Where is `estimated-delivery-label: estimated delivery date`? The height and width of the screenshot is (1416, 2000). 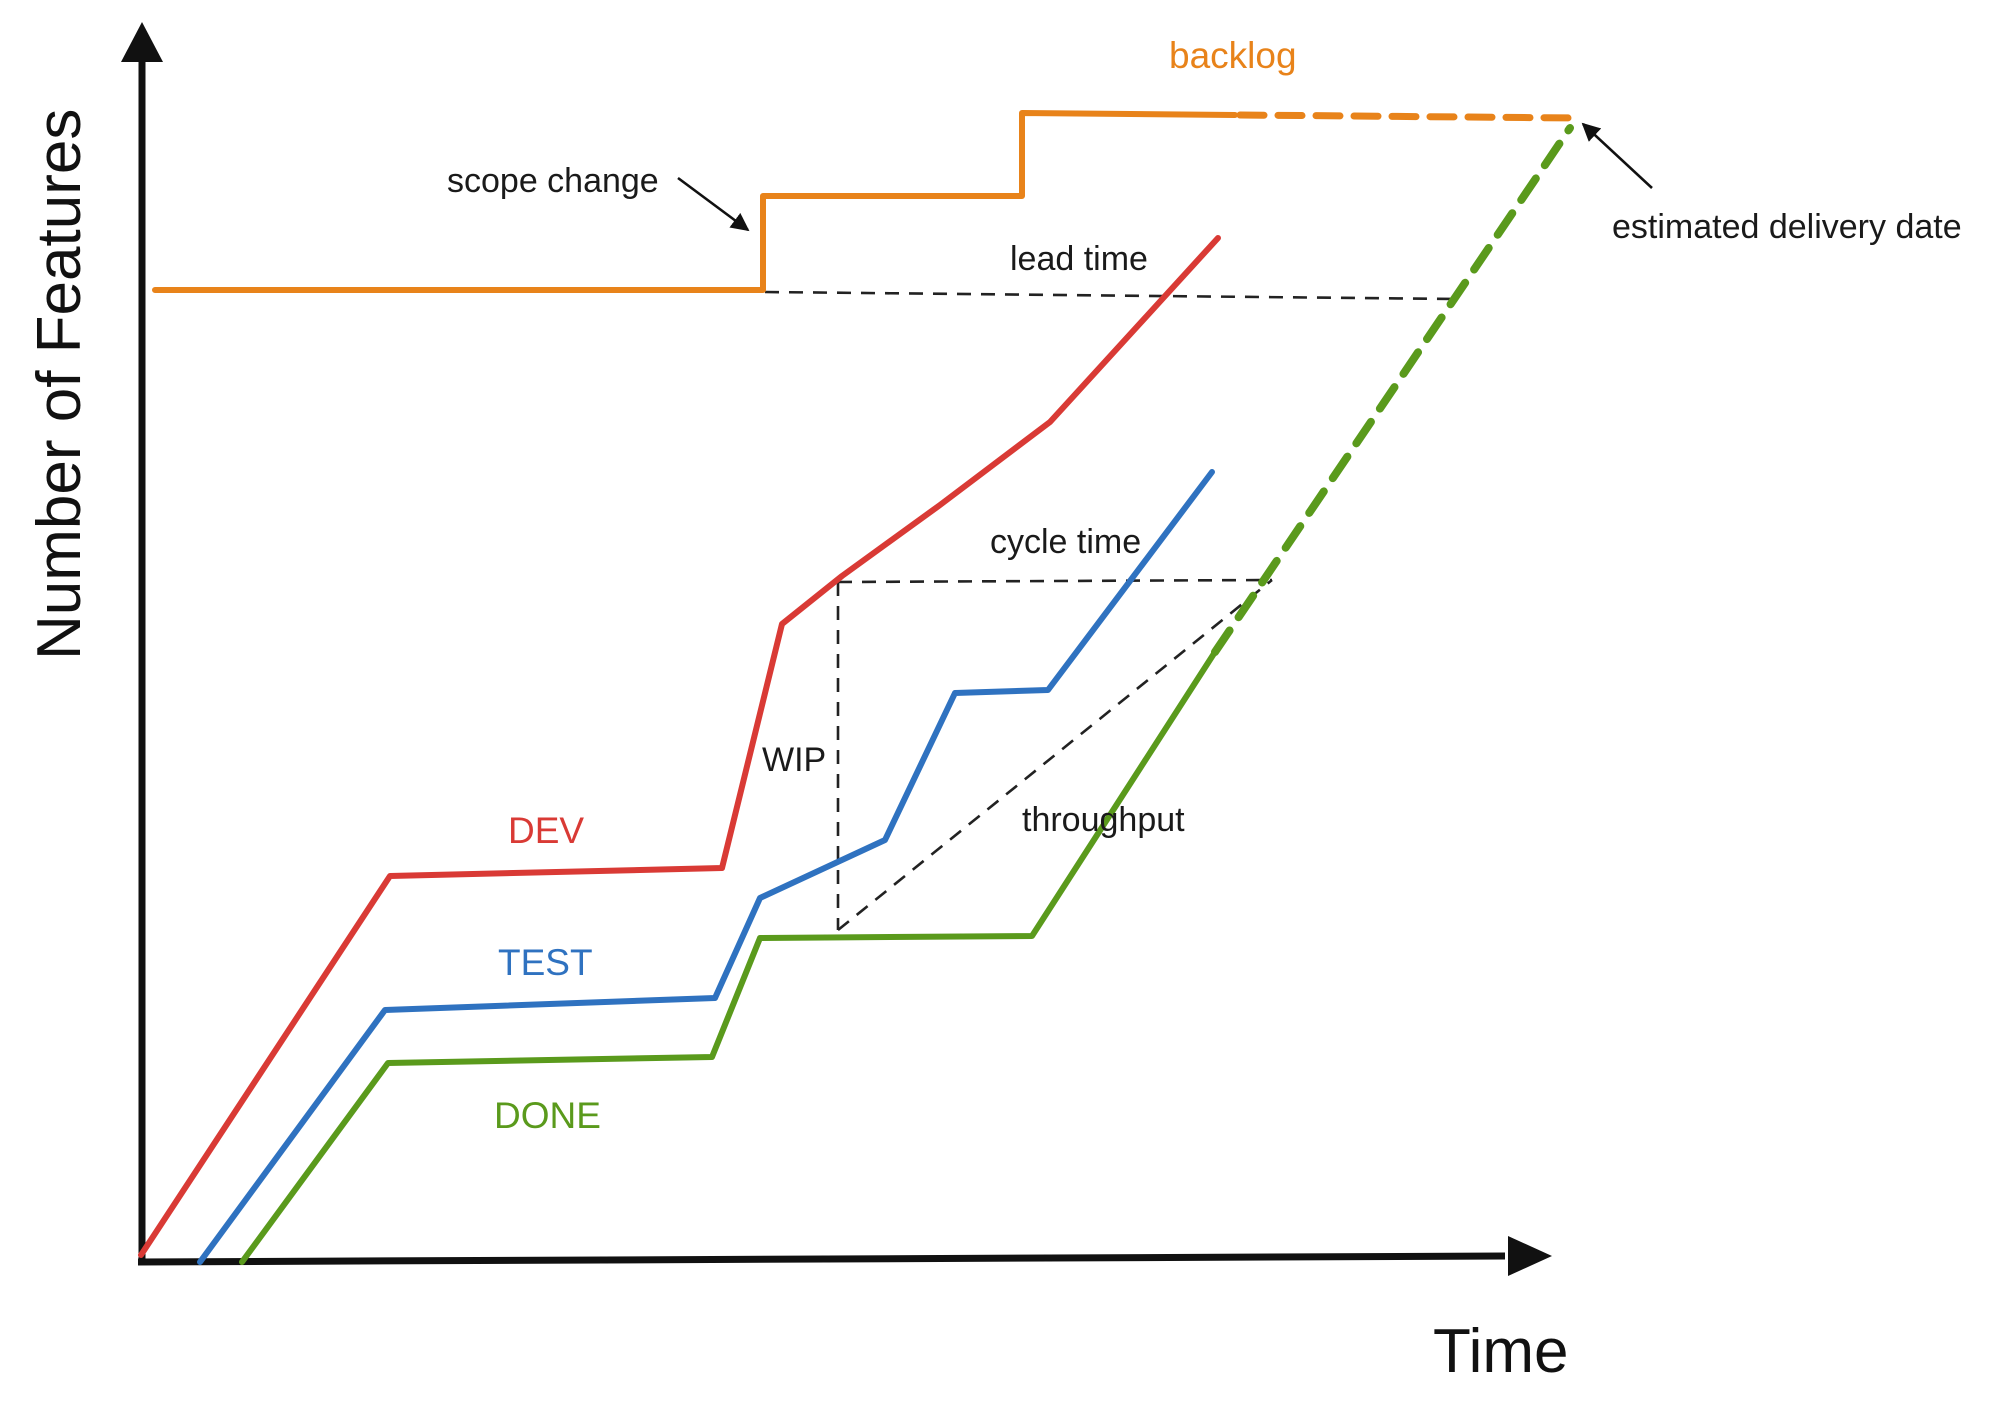
estimated-delivery-label: estimated delivery date is located at coordinates (1787, 227).